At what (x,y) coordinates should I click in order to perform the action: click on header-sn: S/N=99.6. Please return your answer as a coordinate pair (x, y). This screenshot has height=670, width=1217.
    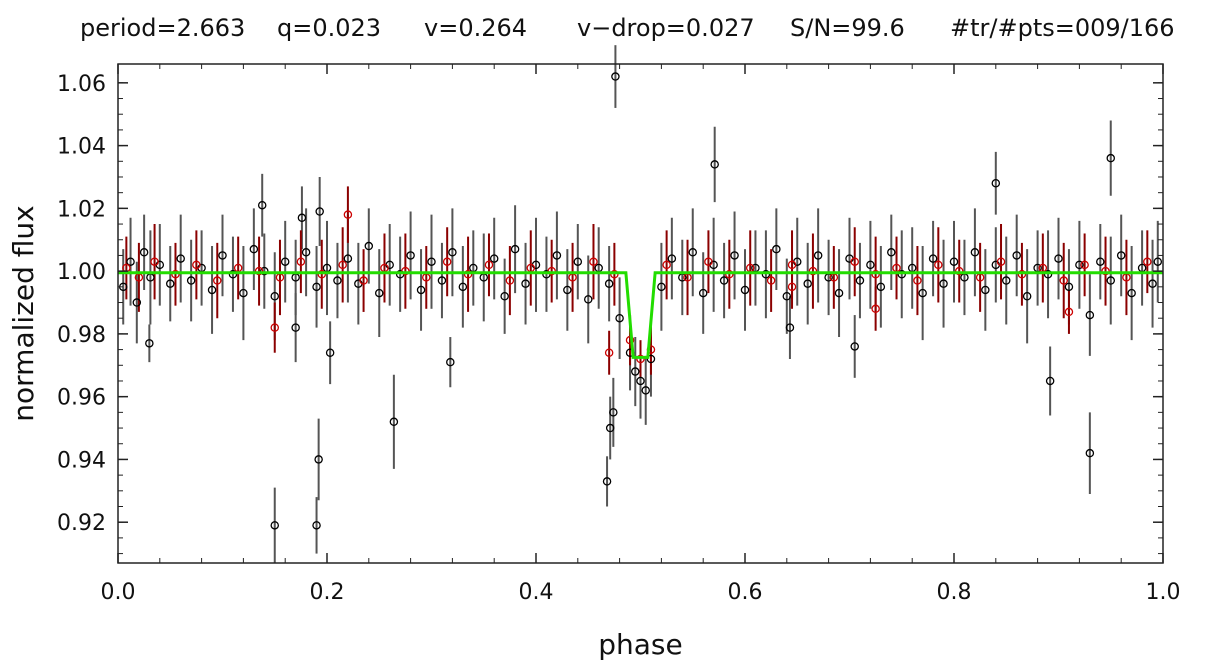
    Looking at the image, I should click on (847, 28).